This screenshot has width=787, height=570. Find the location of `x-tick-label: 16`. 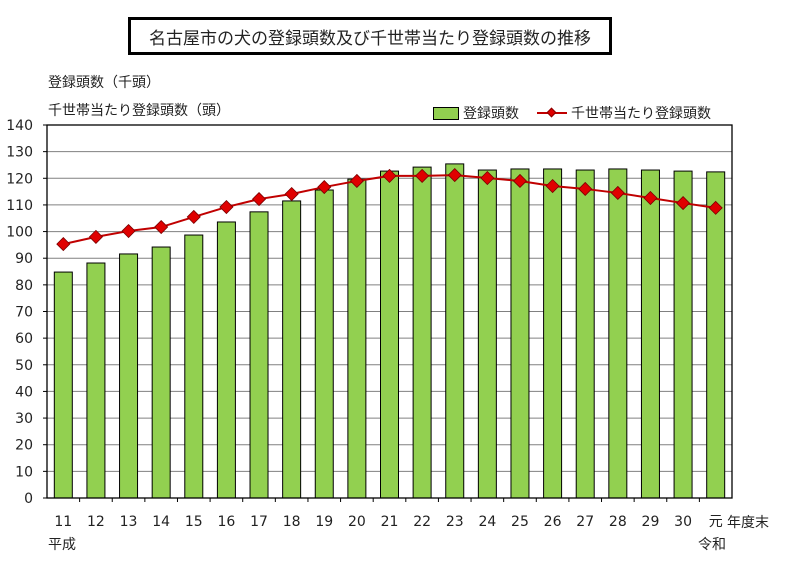

x-tick-label: 16 is located at coordinates (226, 522).